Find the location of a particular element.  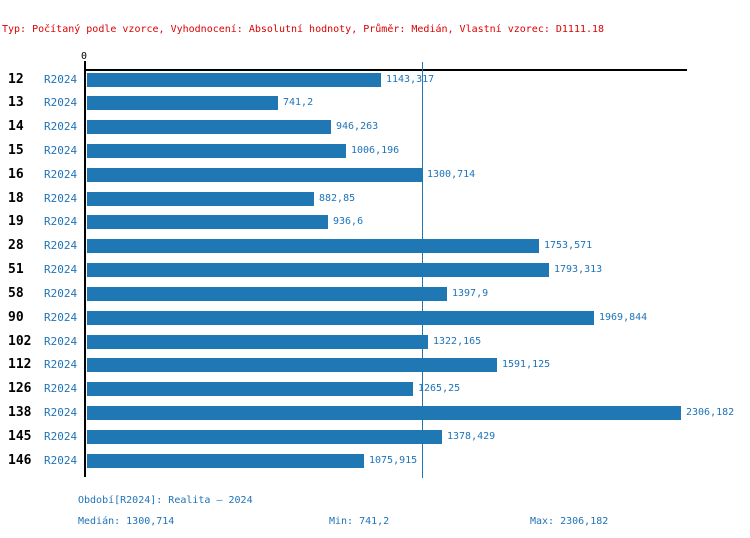

period-label: Období[R2024]: Realita – 2024 is located at coordinates (165, 500).